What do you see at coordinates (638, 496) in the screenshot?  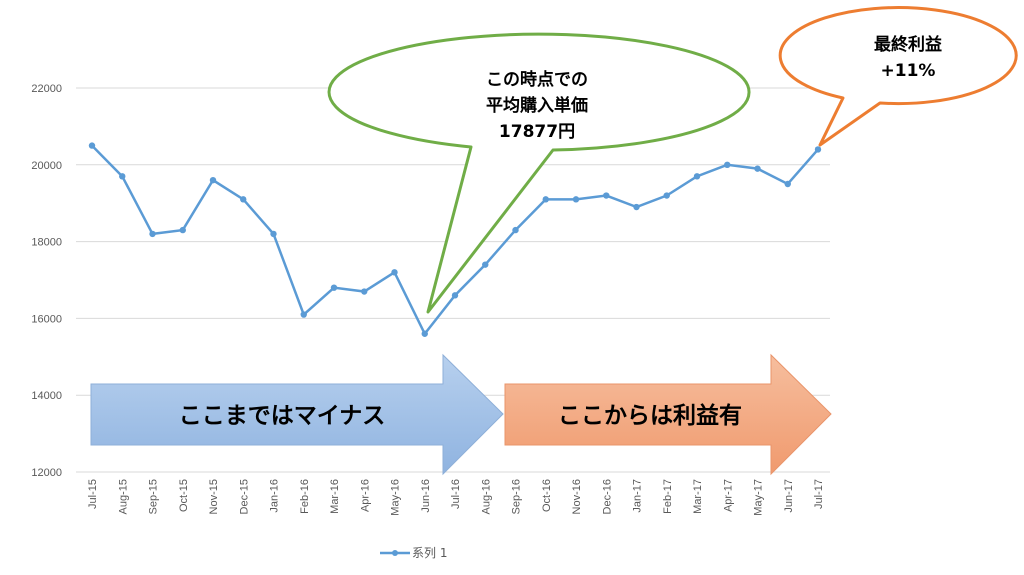 I see `x-tick-label: Jan-17` at bounding box center [638, 496].